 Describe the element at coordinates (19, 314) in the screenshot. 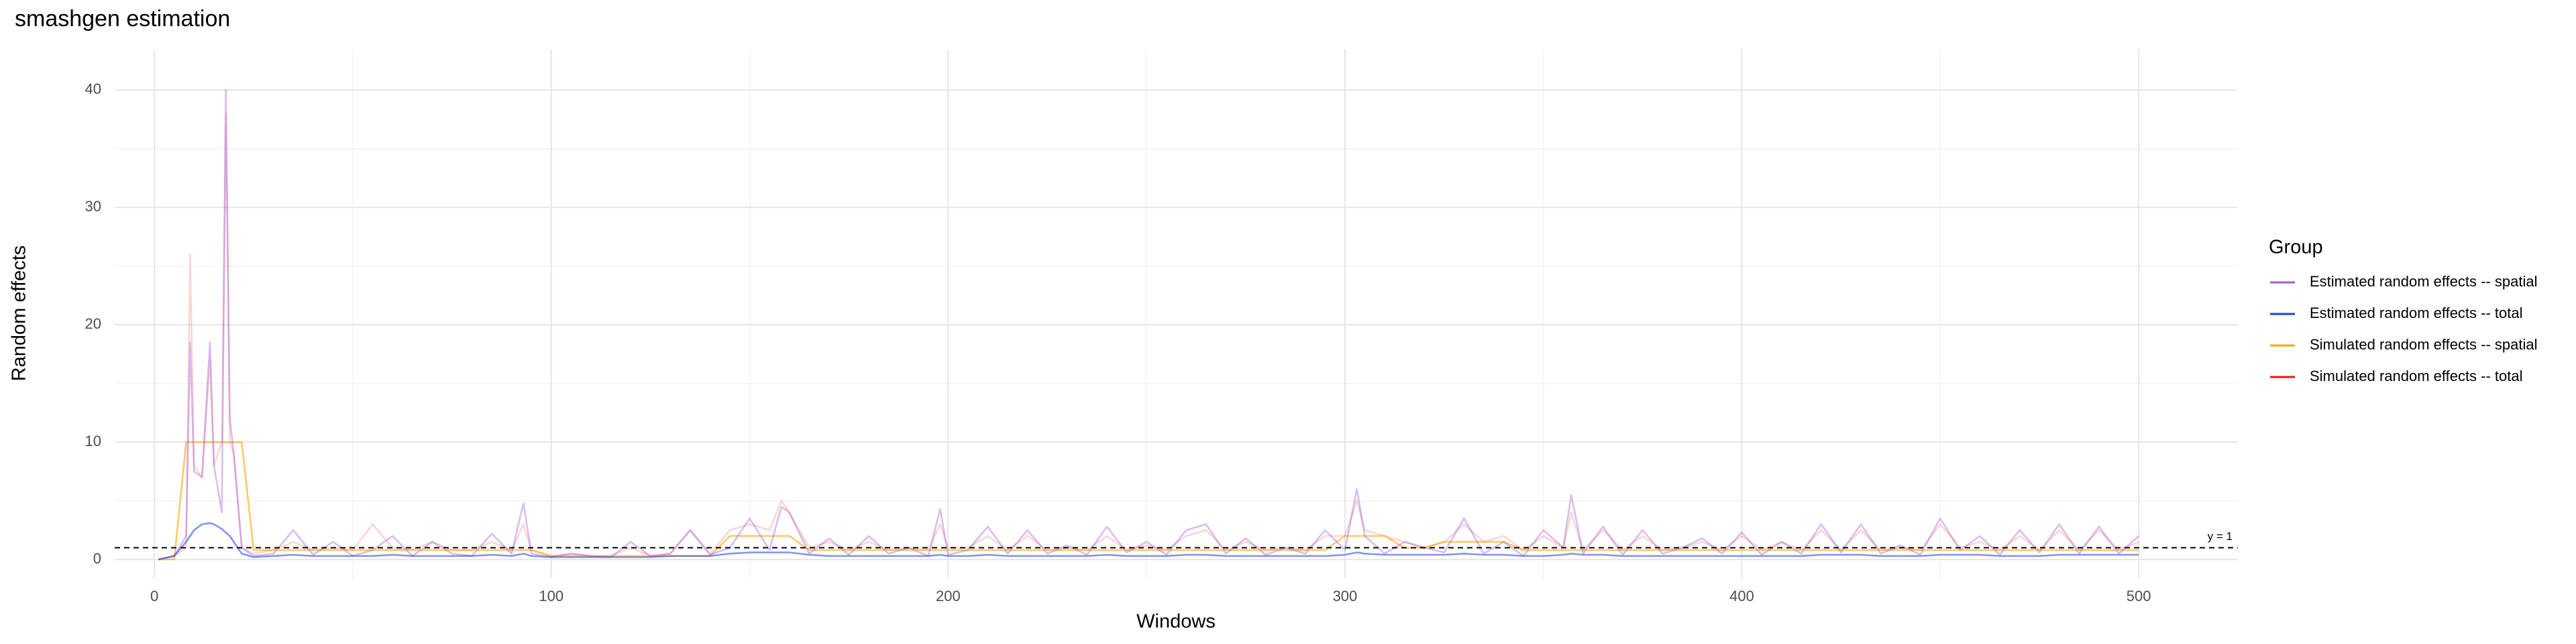

I see `y-axis-title: Random effects` at that location.